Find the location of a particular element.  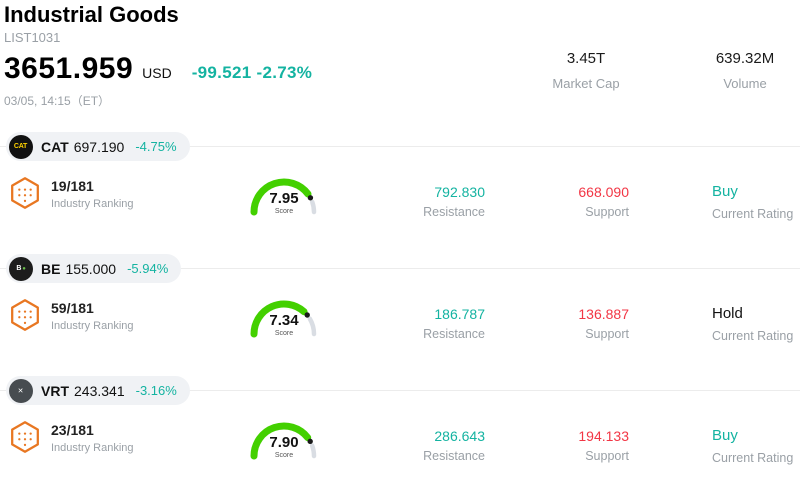

ticker-pill: CAT CAT 697.190 -4.75% is located at coordinates (98, 146).